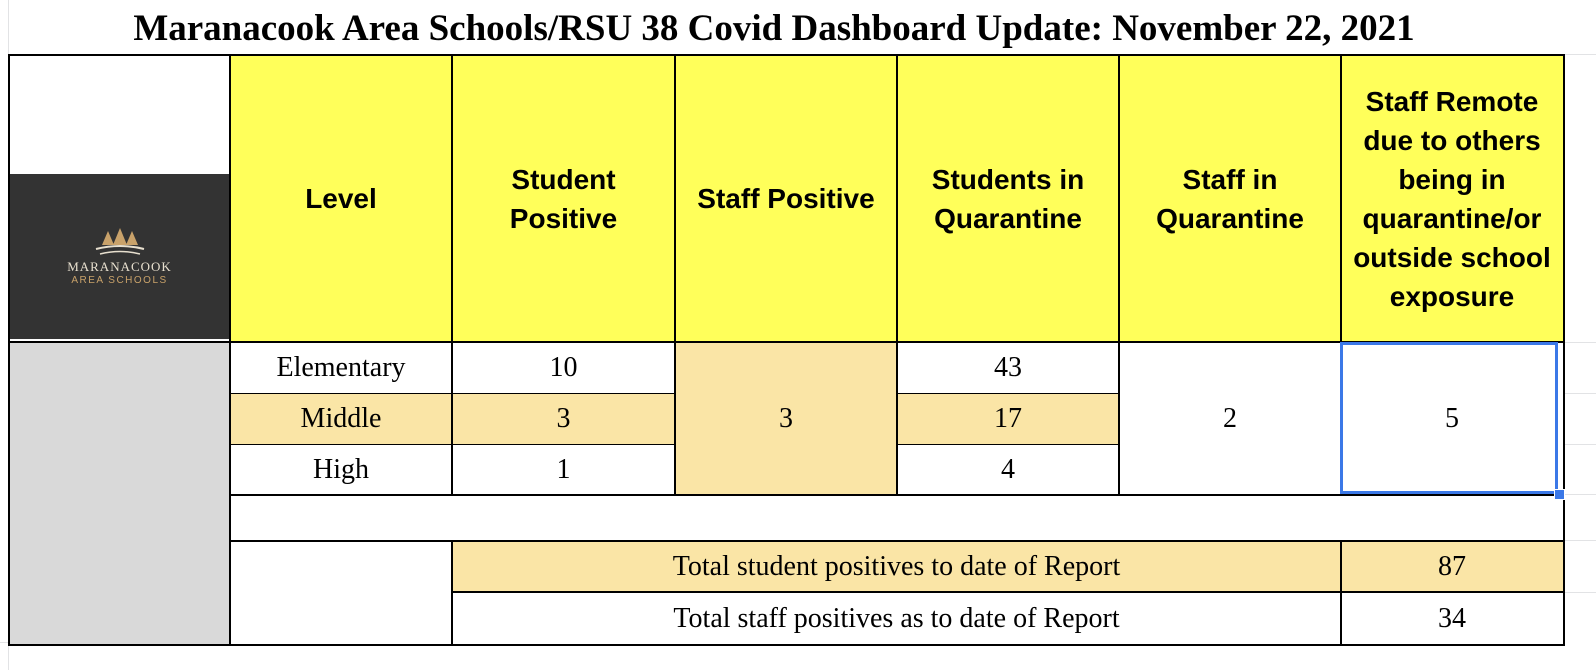 The width and height of the screenshot is (1596, 670). I want to click on fill-handle, so click(1559, 494).